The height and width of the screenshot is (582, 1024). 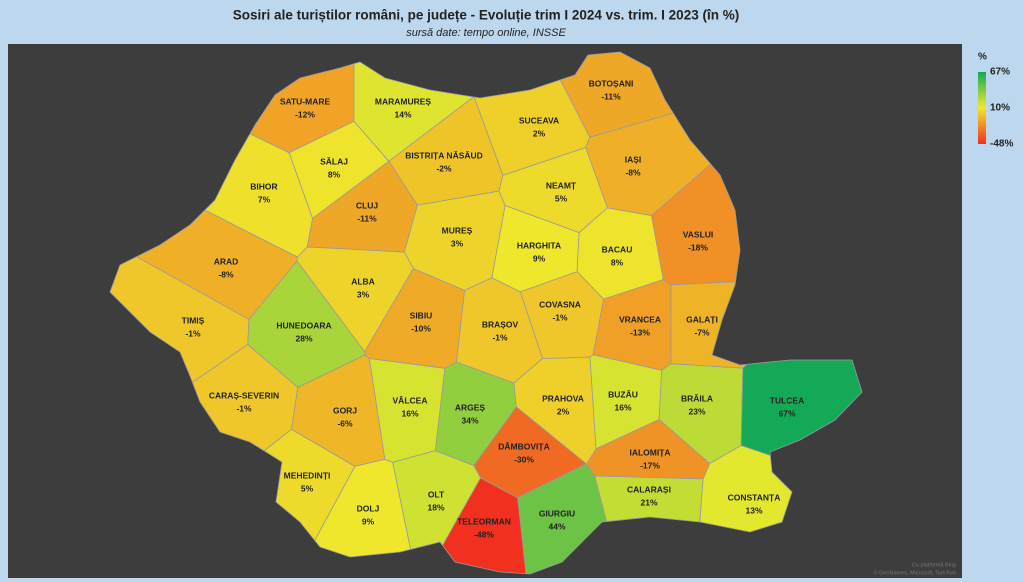 I want to click on county-value: -6%, so click(x=345, y=423).